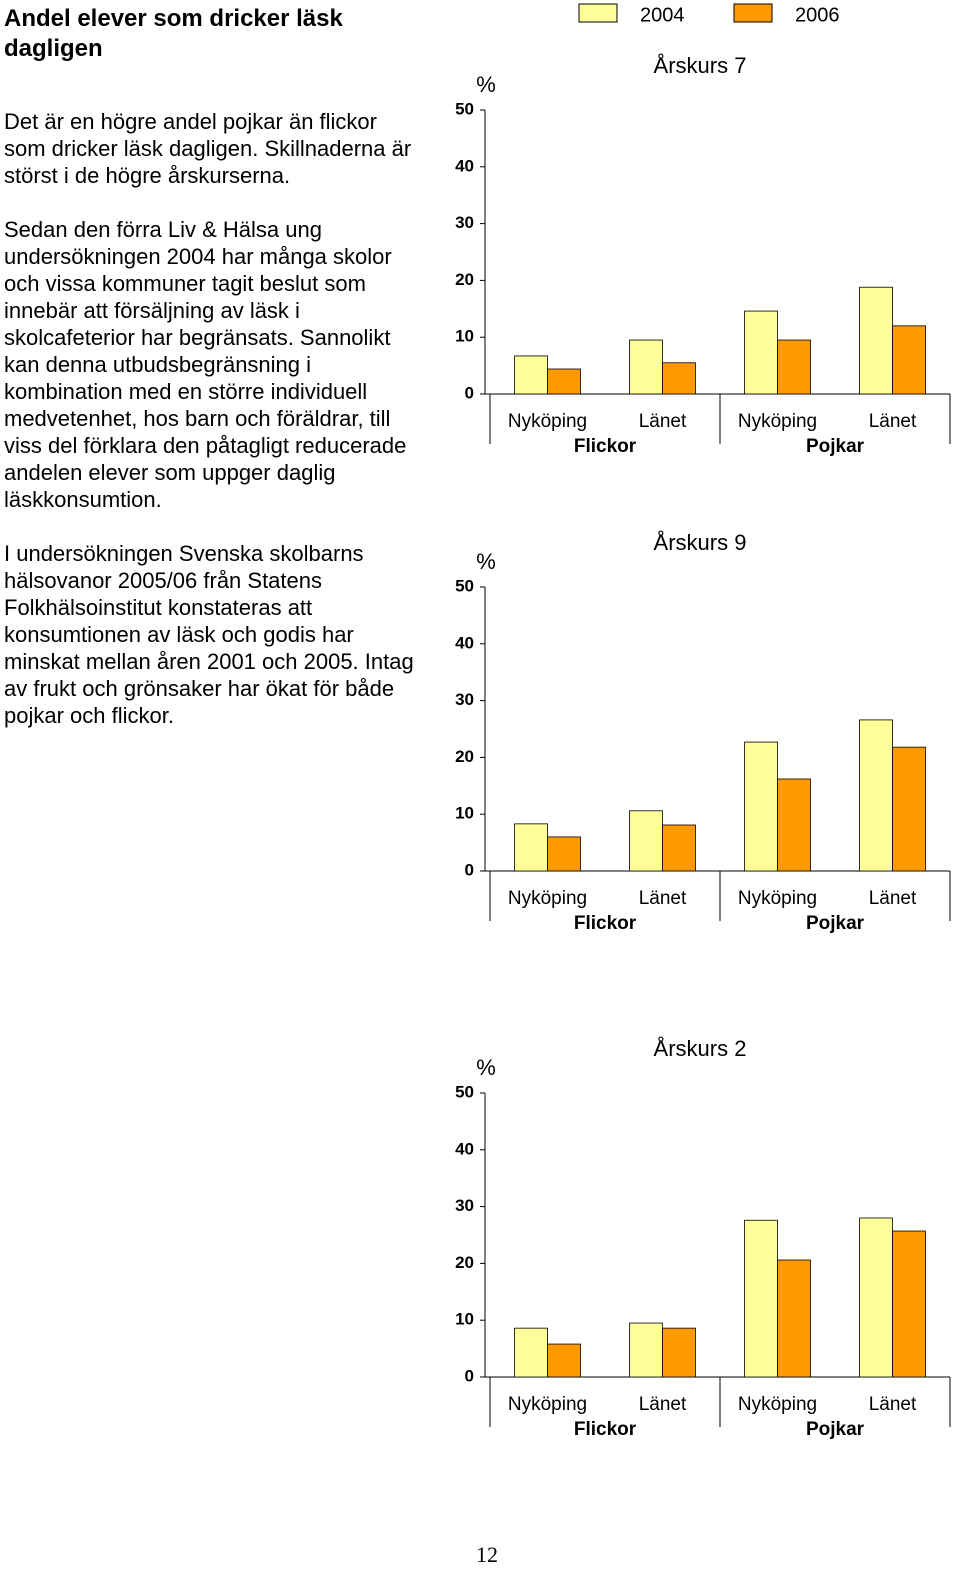 The height and width of the screenshot is (1579, 960). Describe the element at coordinates (700, 1048) in the screenshot. I see `chart-title: Årskurs 2` at that location.